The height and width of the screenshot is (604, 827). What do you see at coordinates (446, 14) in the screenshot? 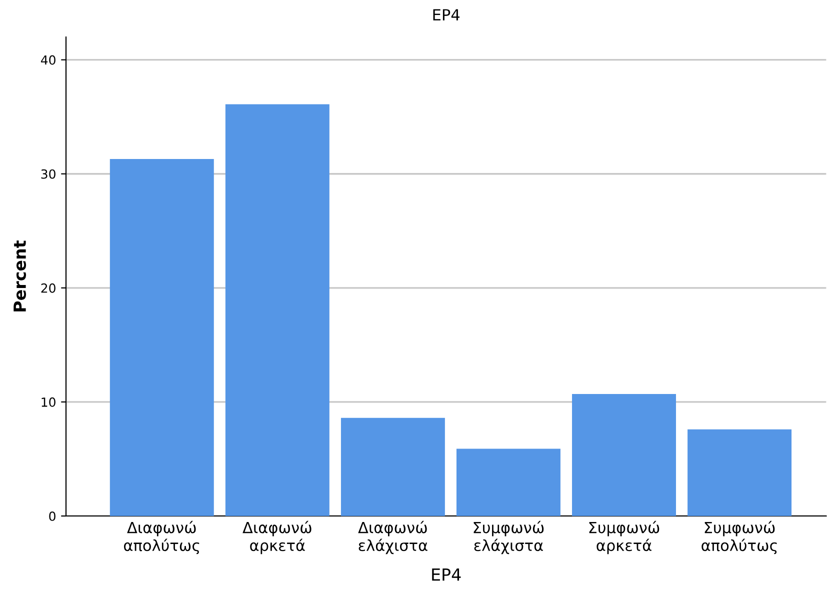
I see `chart-title: EP4` at bounding box center [446, 14].